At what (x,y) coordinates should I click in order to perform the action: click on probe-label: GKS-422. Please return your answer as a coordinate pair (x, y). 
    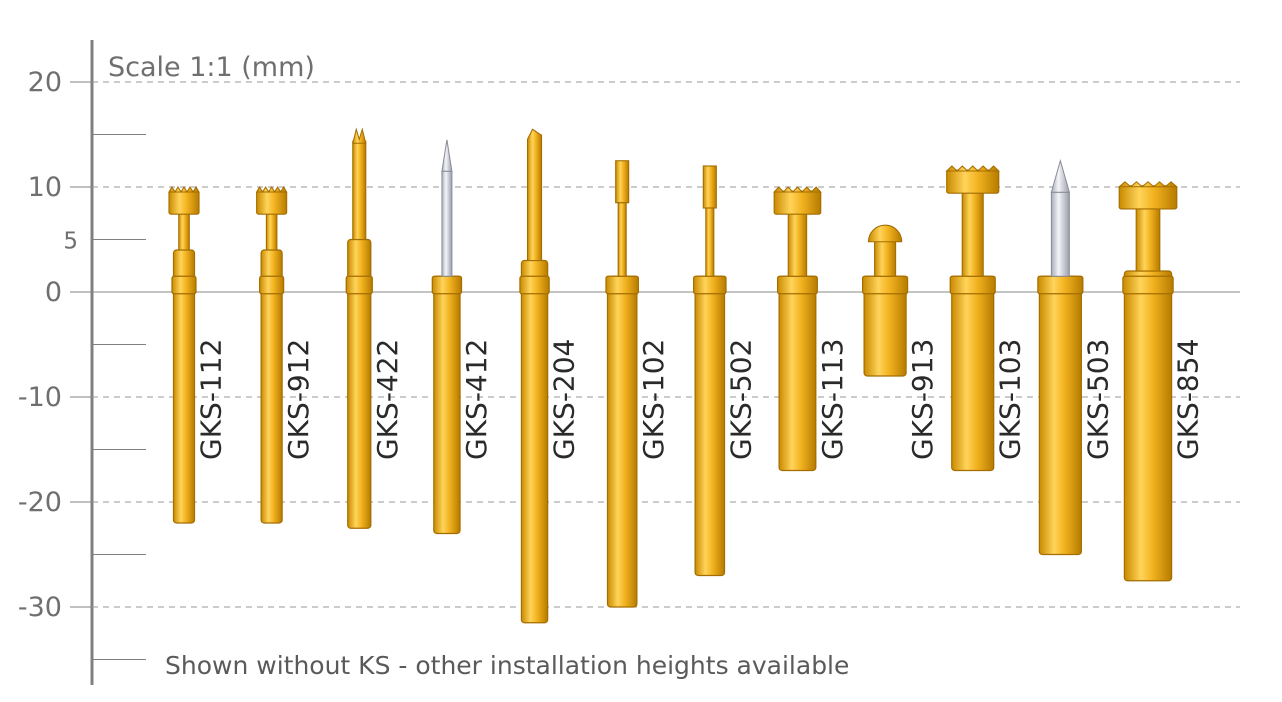
    Looking at the image, I should click on (387, 399).